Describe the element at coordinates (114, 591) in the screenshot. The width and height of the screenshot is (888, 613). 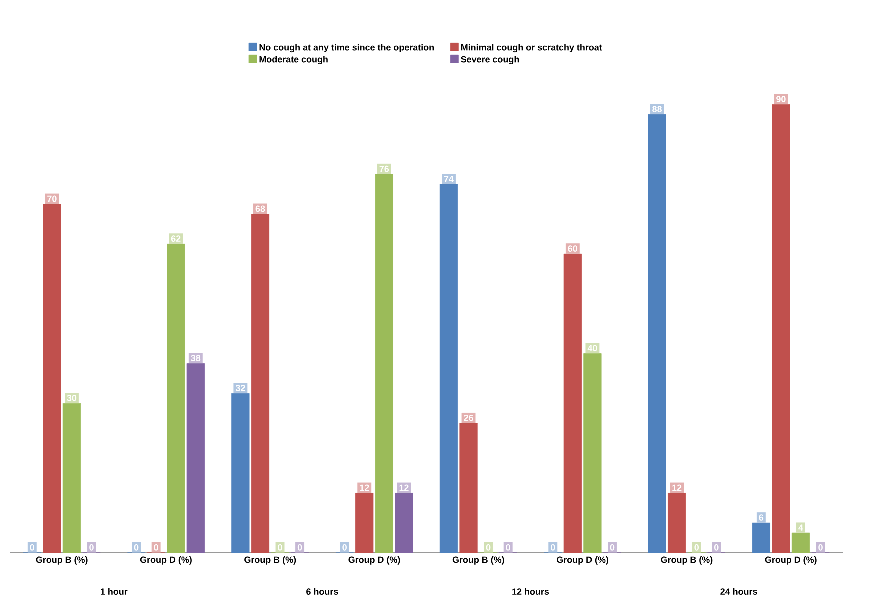
I see `text: 1 hour` at that location.